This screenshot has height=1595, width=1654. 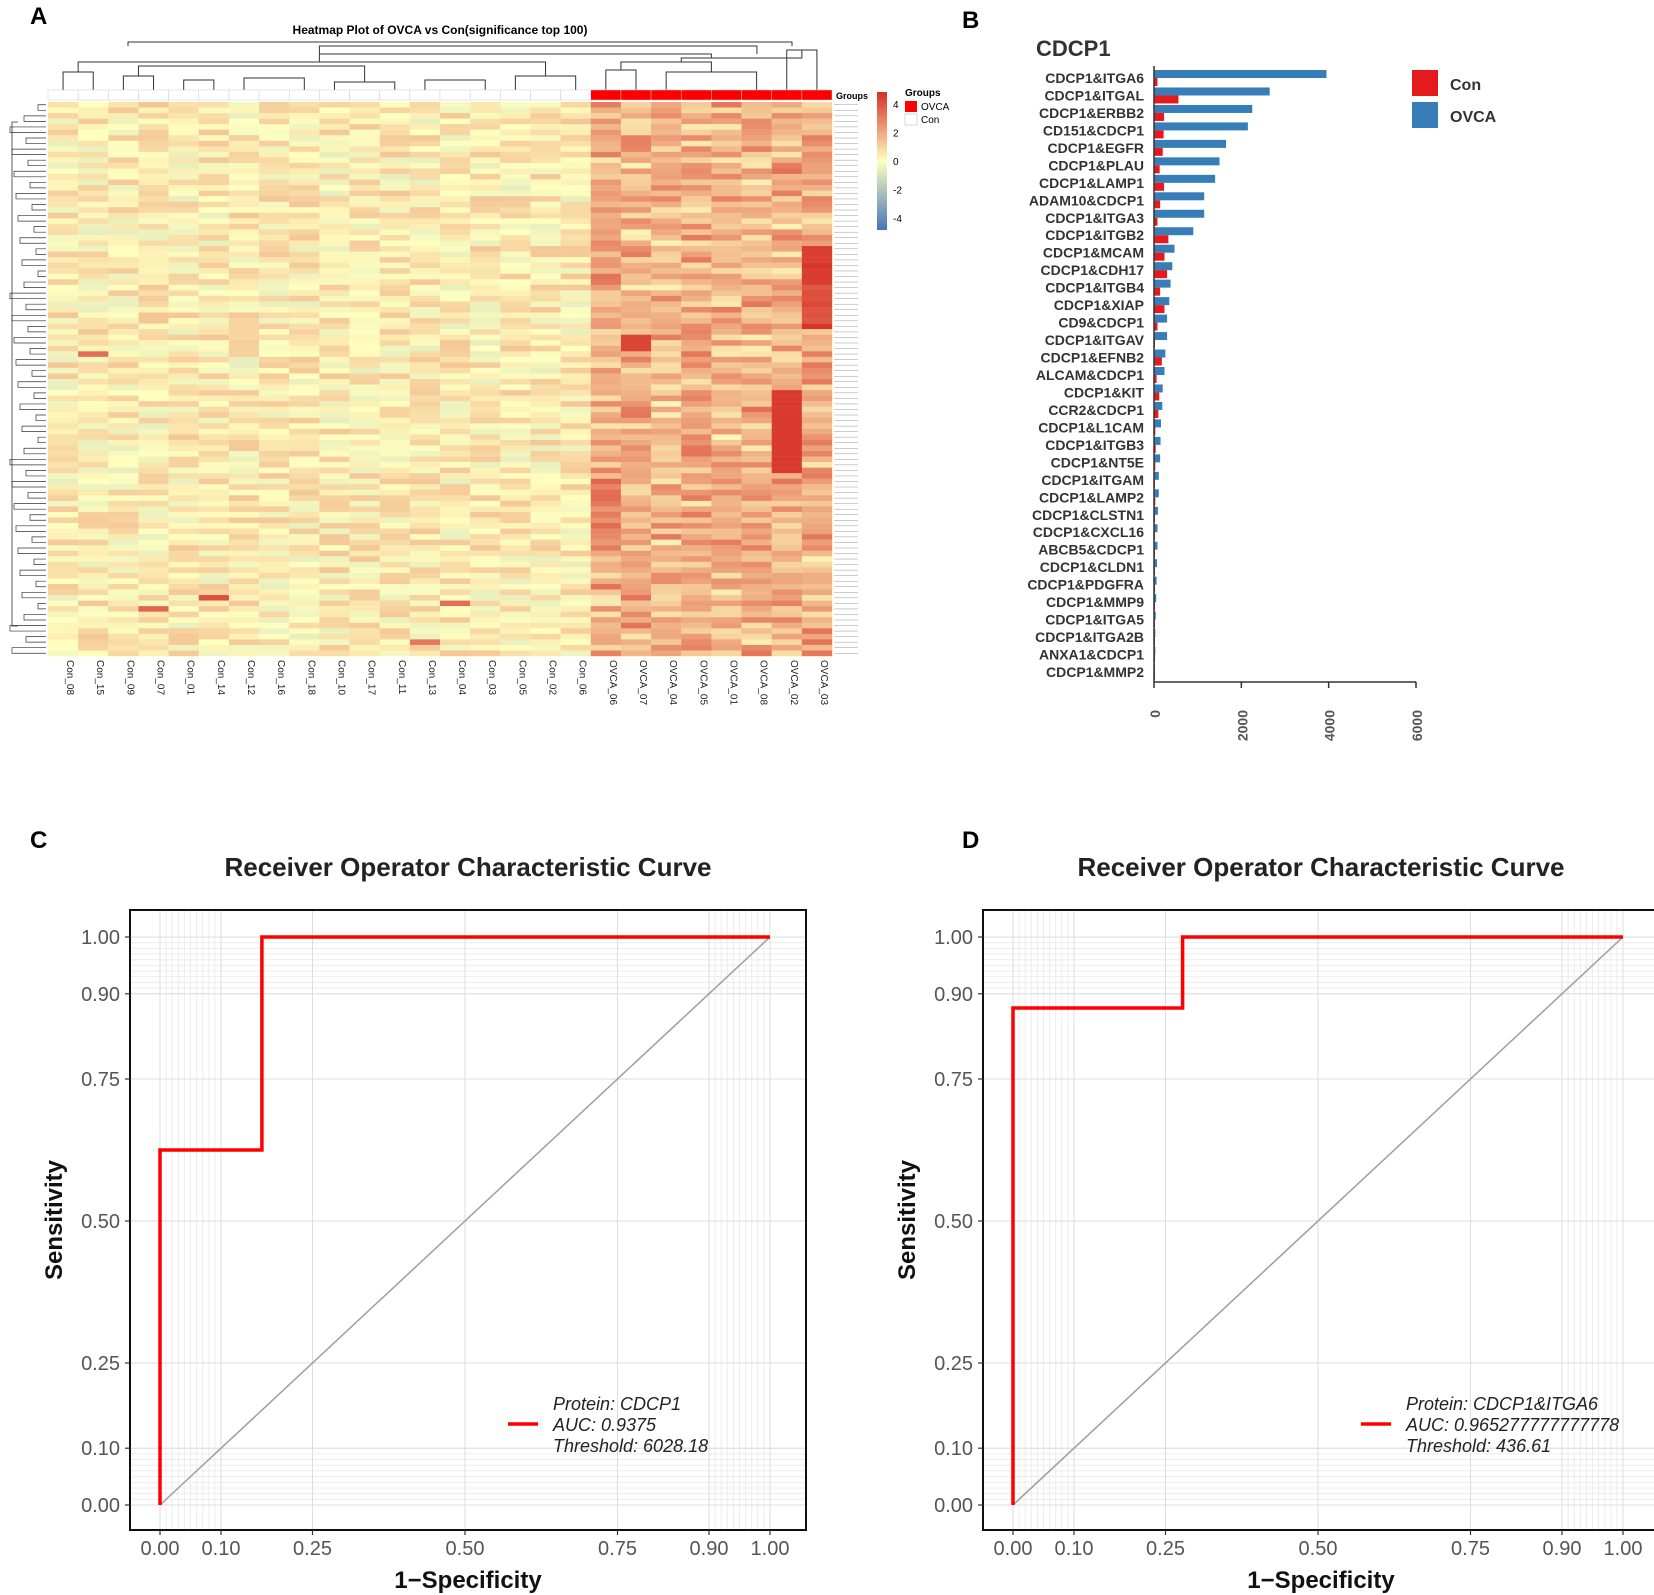 I want to click on bar-ovca, so click(x=1156, y=545).